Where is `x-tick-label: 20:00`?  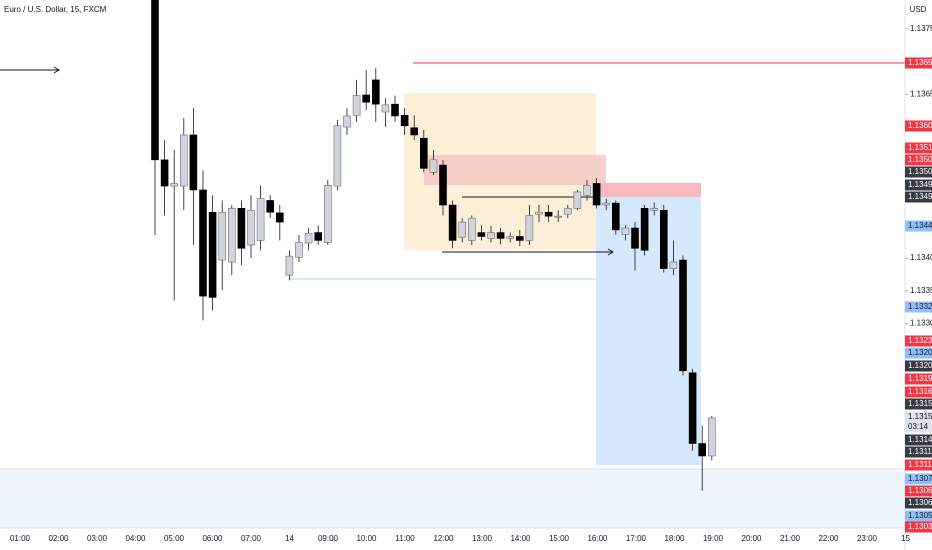
x-tick-label: 20:00 is located at coordinates (751, 538).